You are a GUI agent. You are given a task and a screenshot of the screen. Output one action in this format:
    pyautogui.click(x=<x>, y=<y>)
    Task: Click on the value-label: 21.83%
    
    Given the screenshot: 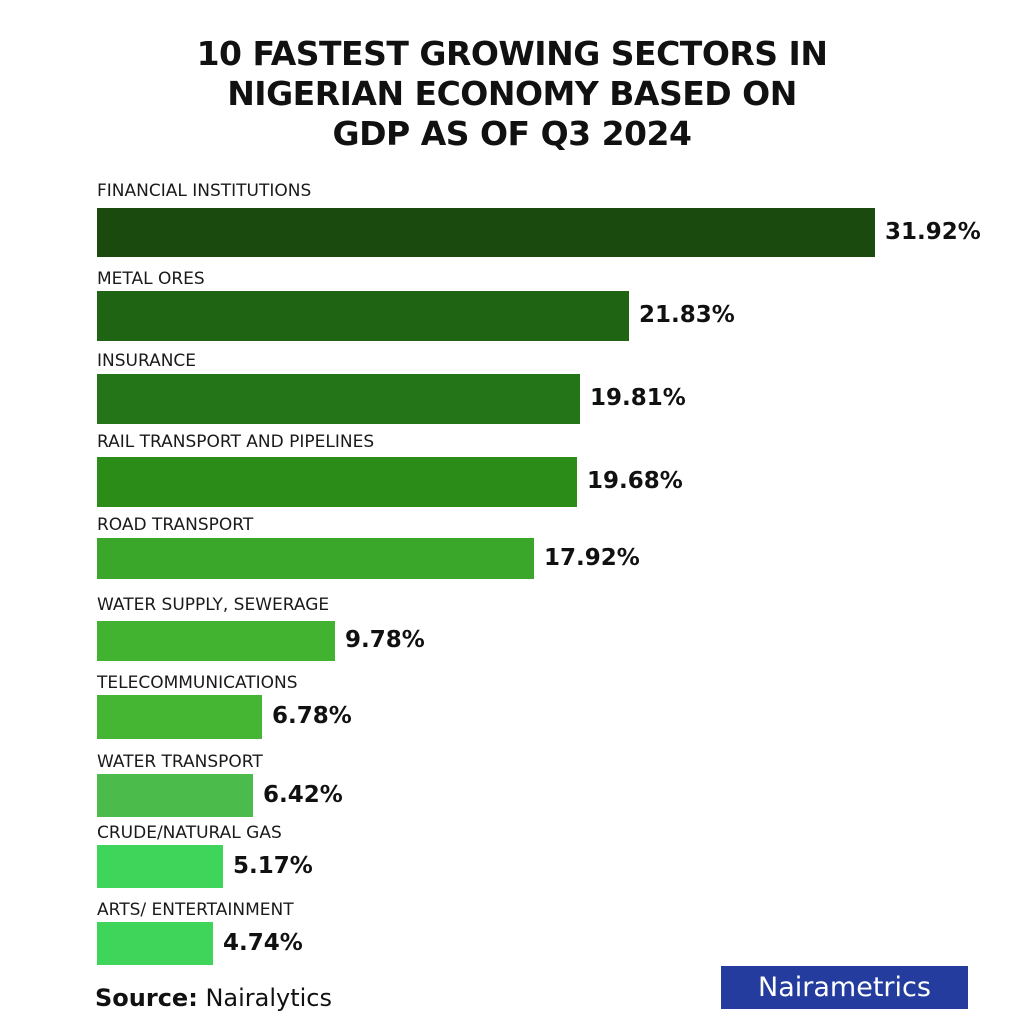 What is the action you would take?
    pyautogui.click(x=687, y=315)
    